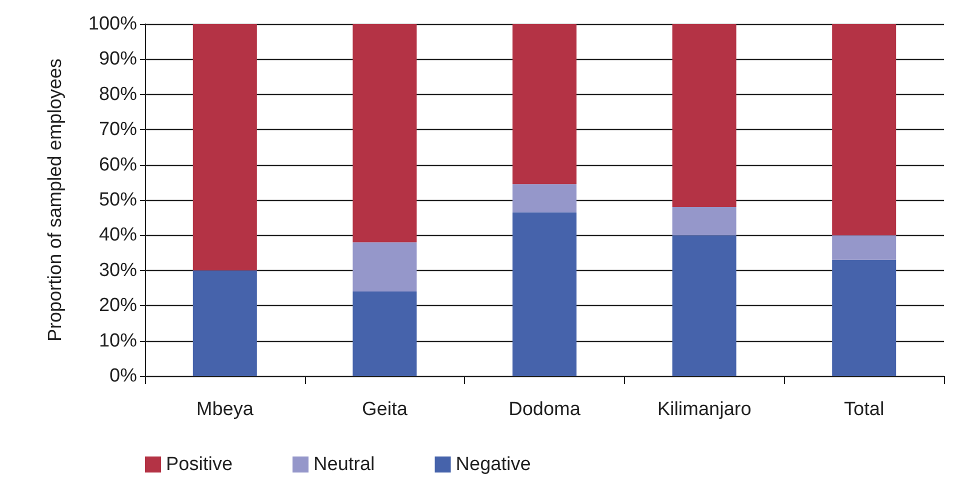 The height and width of the screenshot is (479, 954). What do you see at coordinates (118, 270) in the screenshot?
I see `y-tick-label: 30%` at bounding box center [118, 270].